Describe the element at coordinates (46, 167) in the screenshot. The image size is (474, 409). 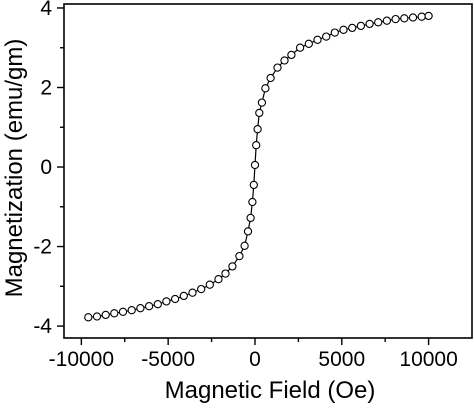
I see `y-tick-label: 0` at that location.